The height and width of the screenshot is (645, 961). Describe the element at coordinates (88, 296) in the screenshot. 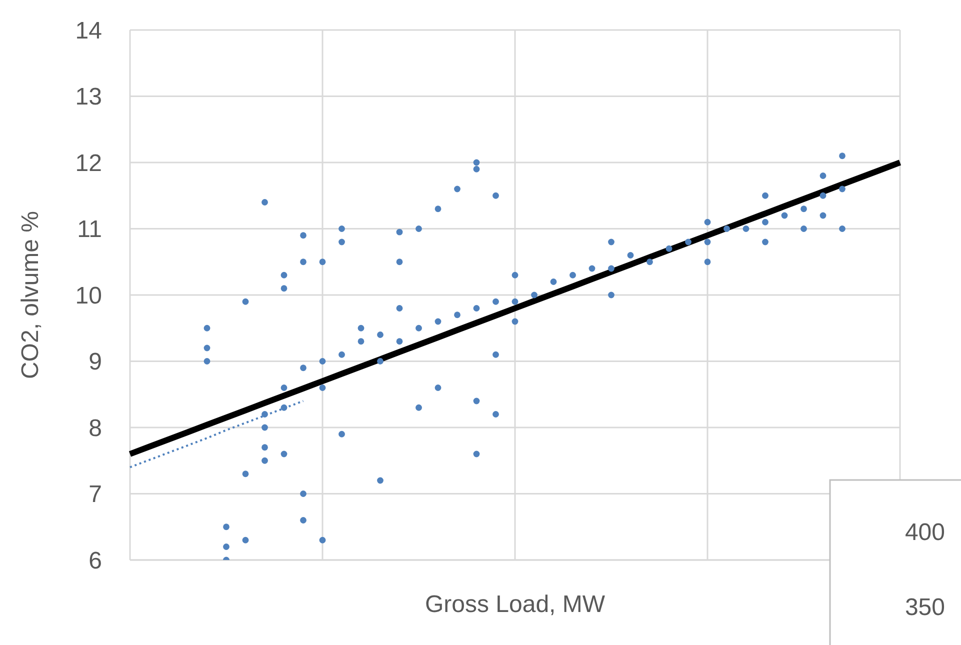

I see `y-tick-label: 10` at that location.